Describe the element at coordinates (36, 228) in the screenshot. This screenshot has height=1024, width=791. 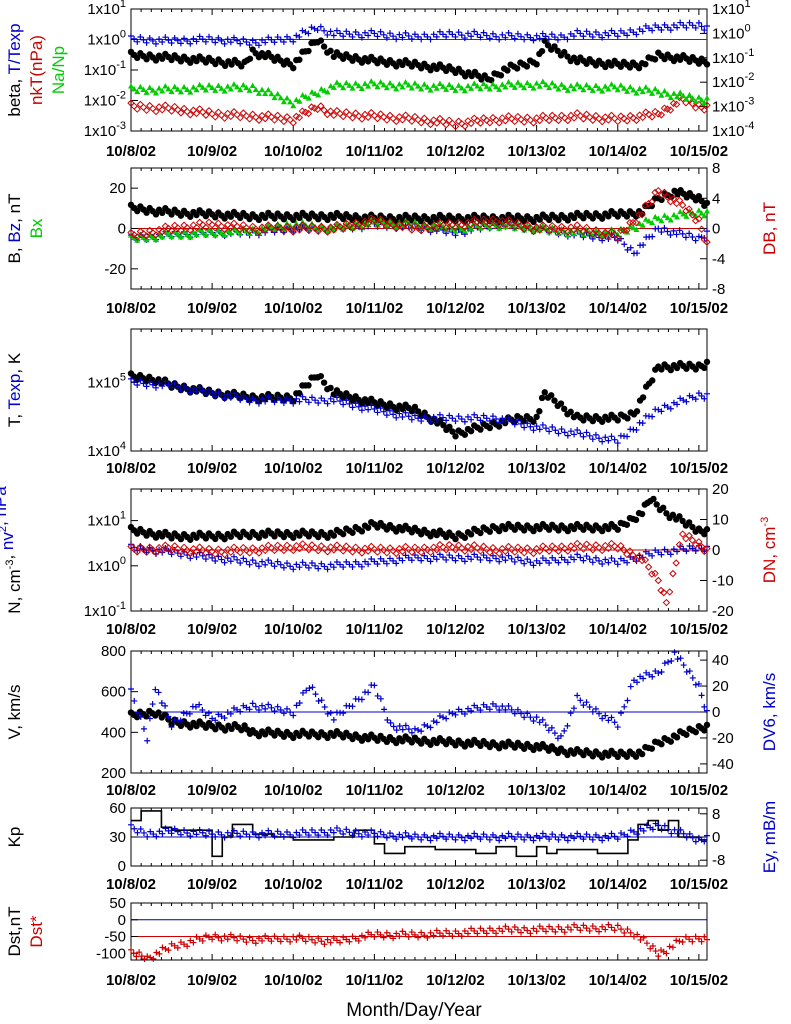
I see `axis-label-part: Bx` at that location.